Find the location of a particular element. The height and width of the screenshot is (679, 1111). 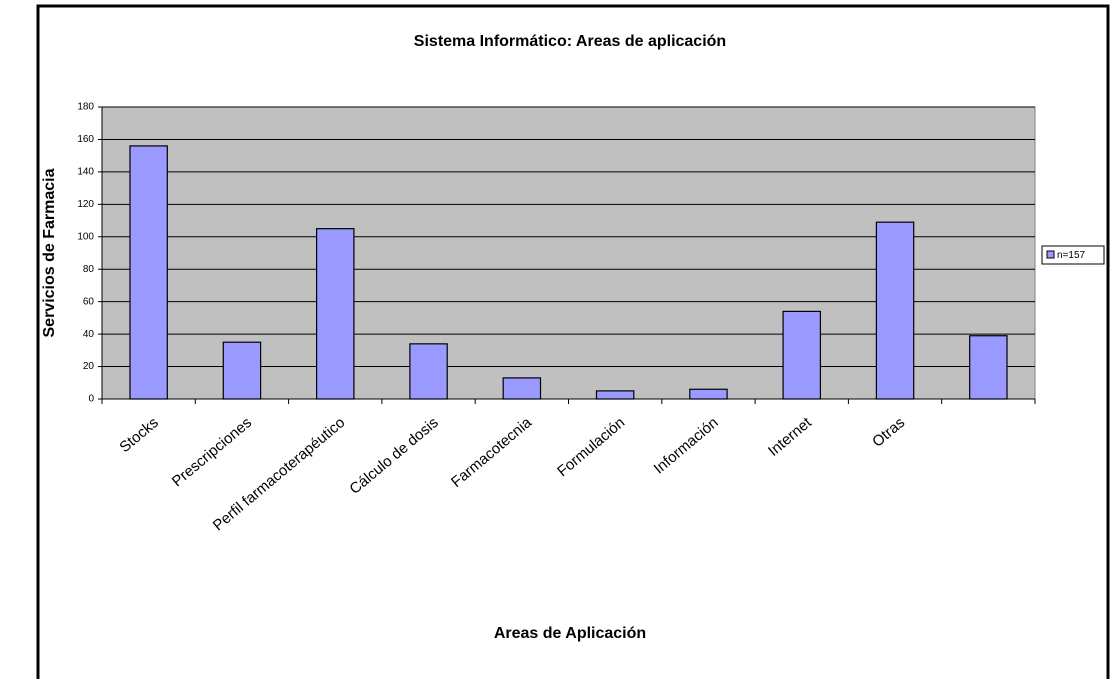

legend-box is located at coordinates (1073, 255).